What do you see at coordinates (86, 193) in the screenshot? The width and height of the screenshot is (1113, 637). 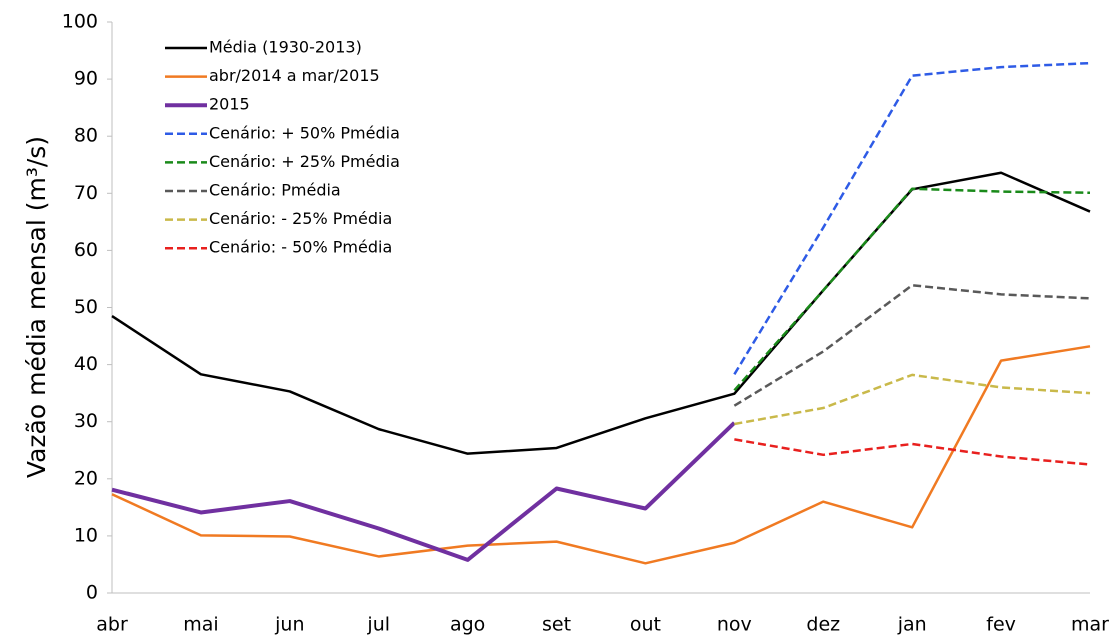 I see `y-tick-label: 70` at bounding box center [86, 193].